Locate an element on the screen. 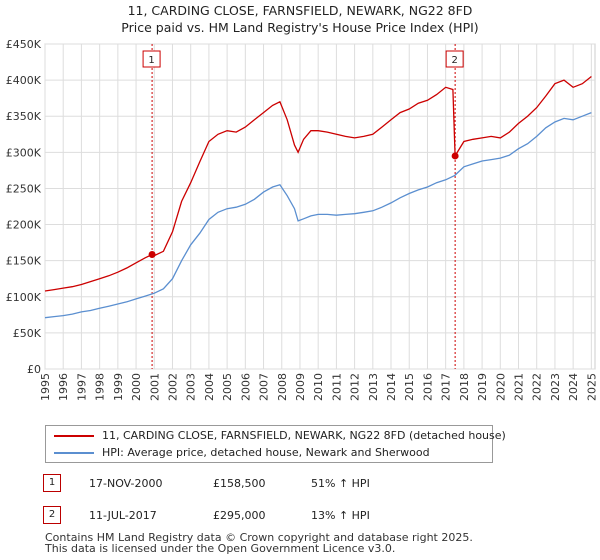 The image size is (600, 560). x-tick-label: 2025 is located at coordinates (591, 387).